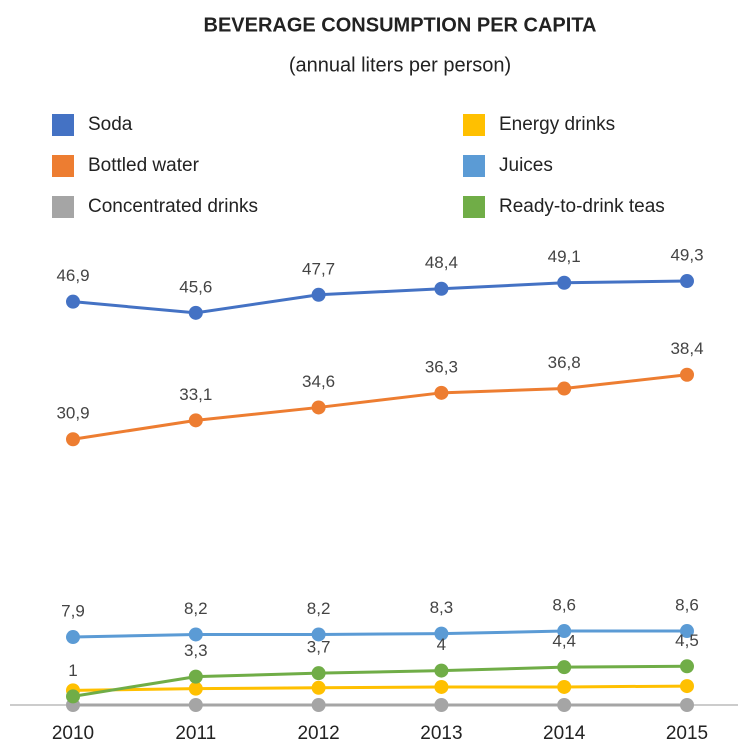 The width and height of the screenshot is (738, 747). I want to click on data-label: 47,7, so click(318, 268).